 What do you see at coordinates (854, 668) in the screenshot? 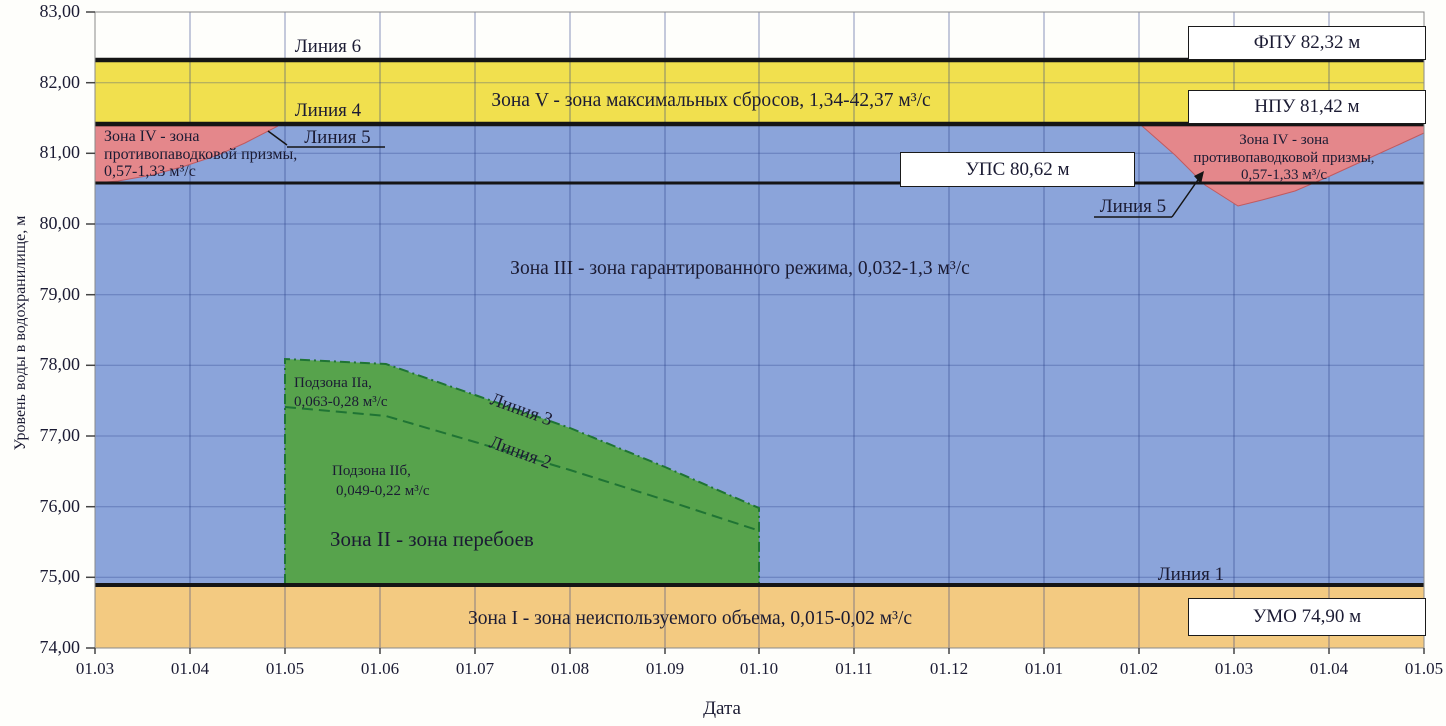
I see `x-tick-8: 01.11` at bounding box center [854, 668].